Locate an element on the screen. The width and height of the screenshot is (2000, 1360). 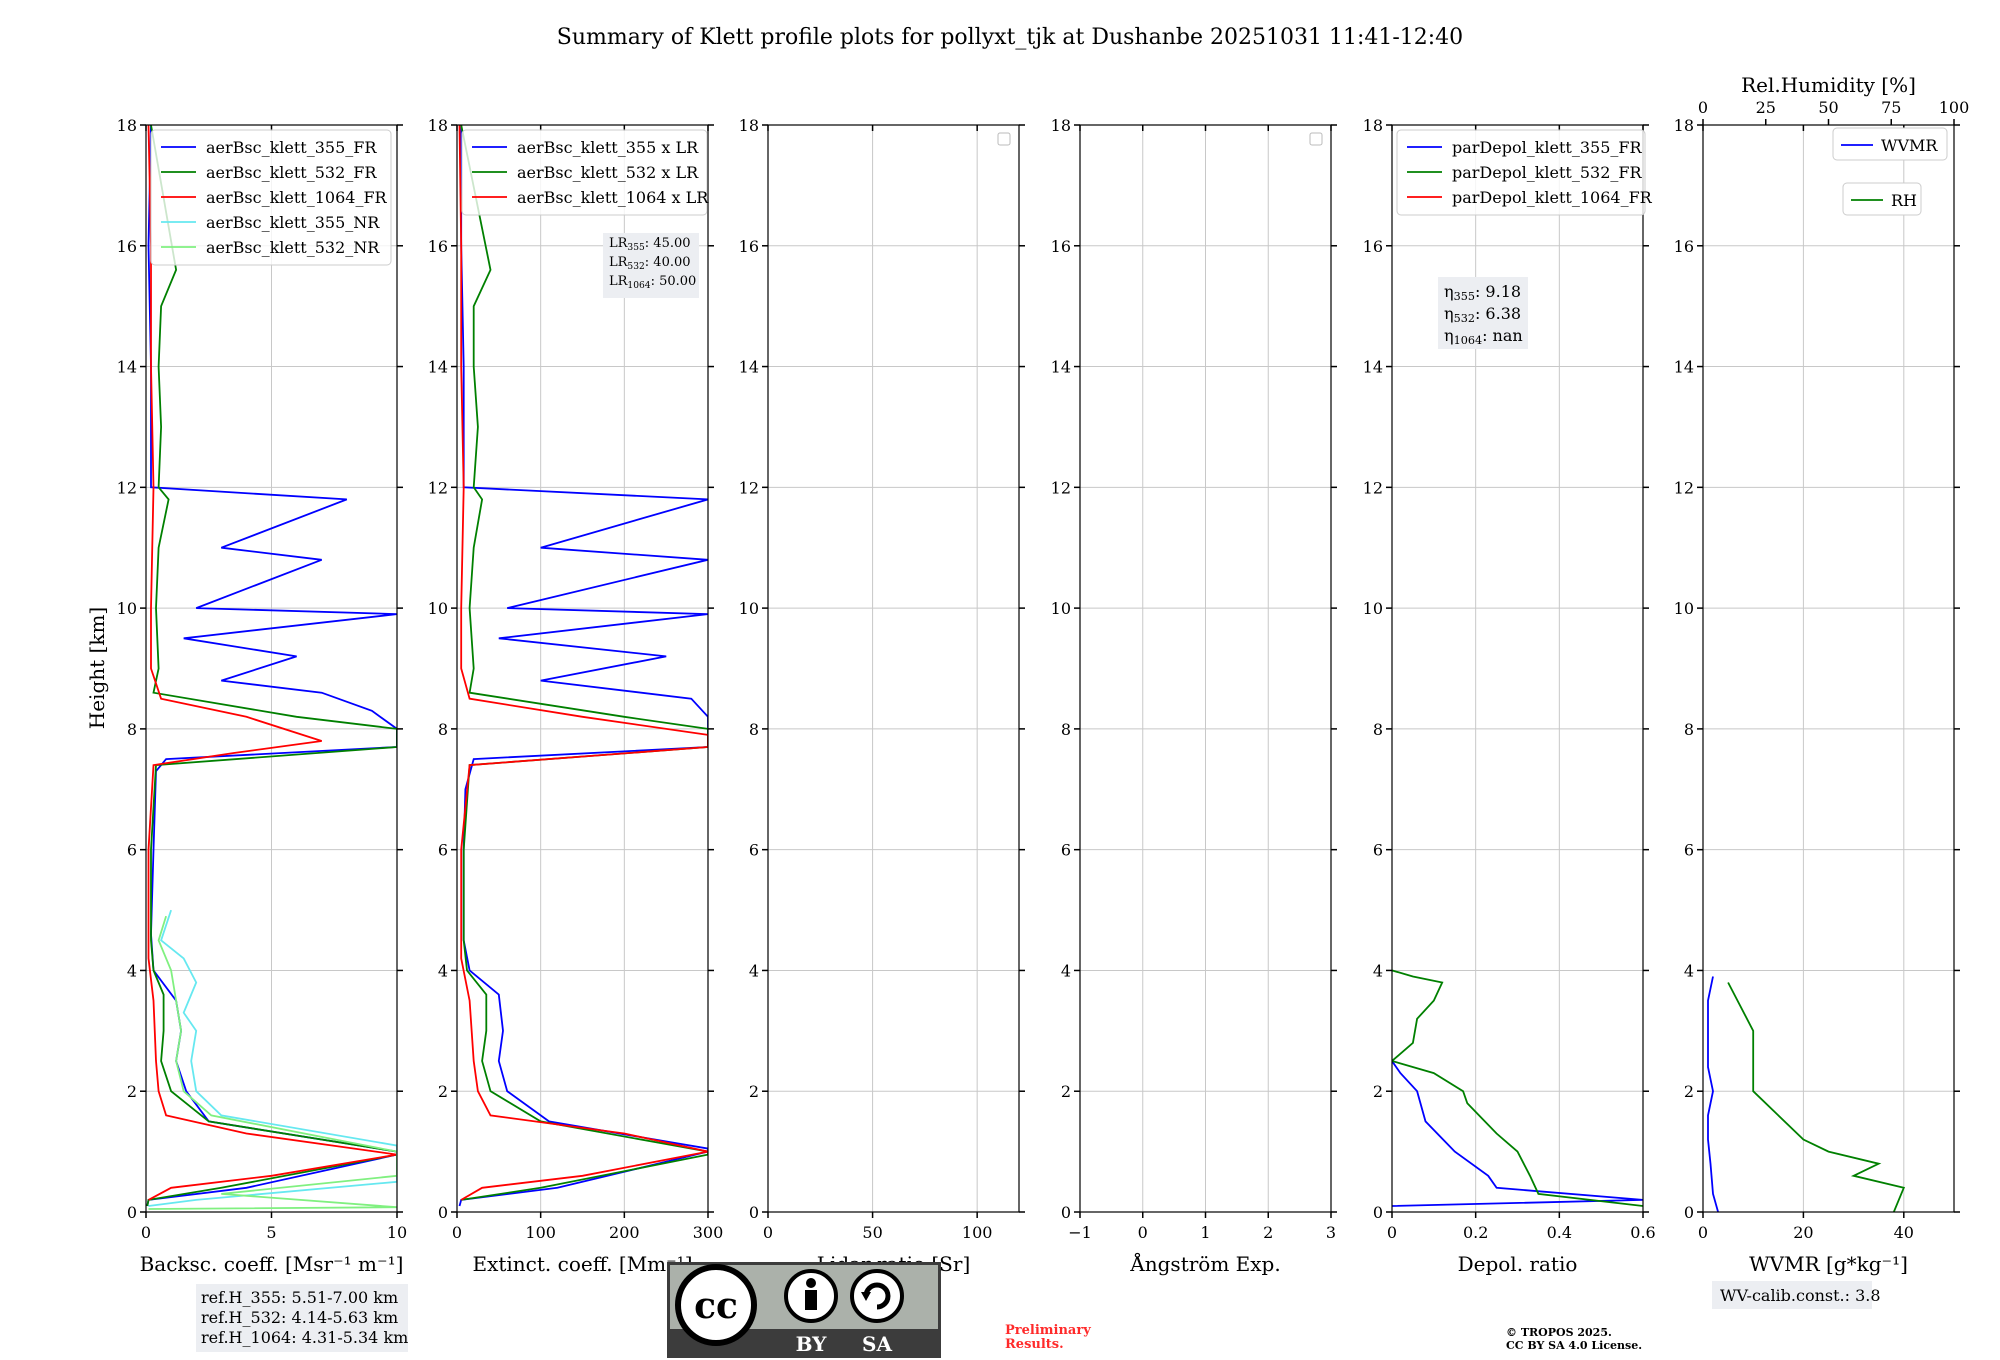
cc-logo-text: cc is located at coordinates (716, 1306).